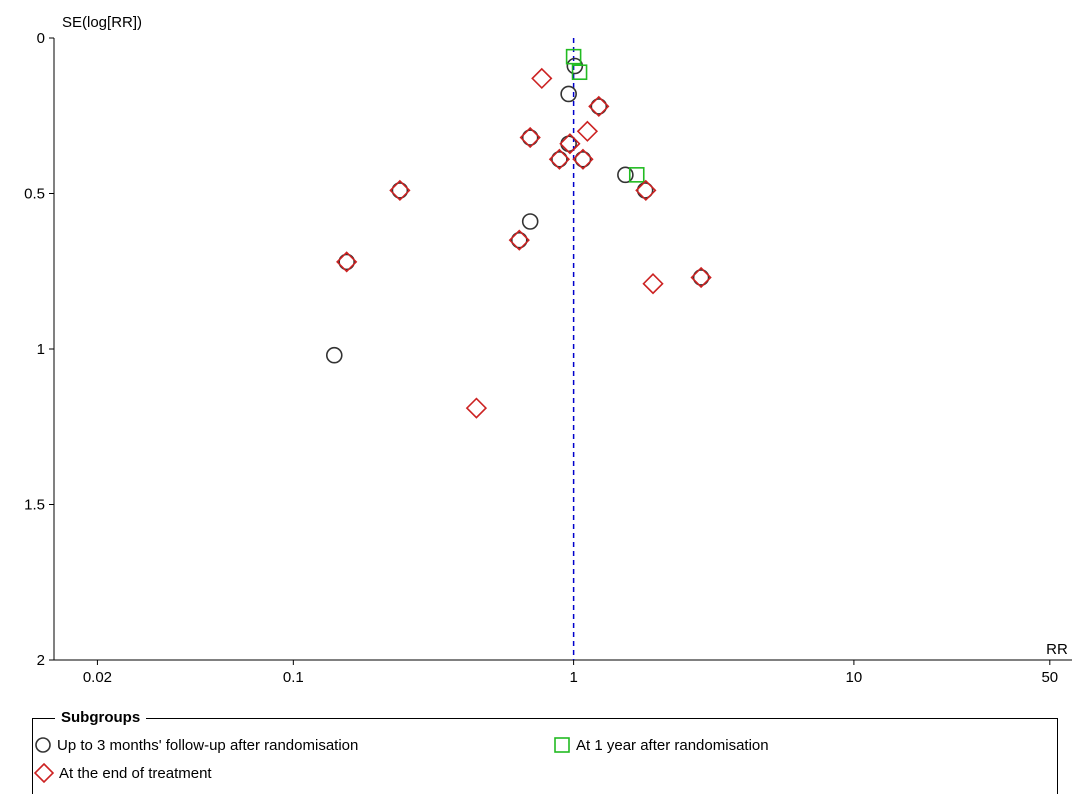 The width and height of the screenshot is (1074, 794). I want to click on diamond-marker-icon, so click(44, 773).